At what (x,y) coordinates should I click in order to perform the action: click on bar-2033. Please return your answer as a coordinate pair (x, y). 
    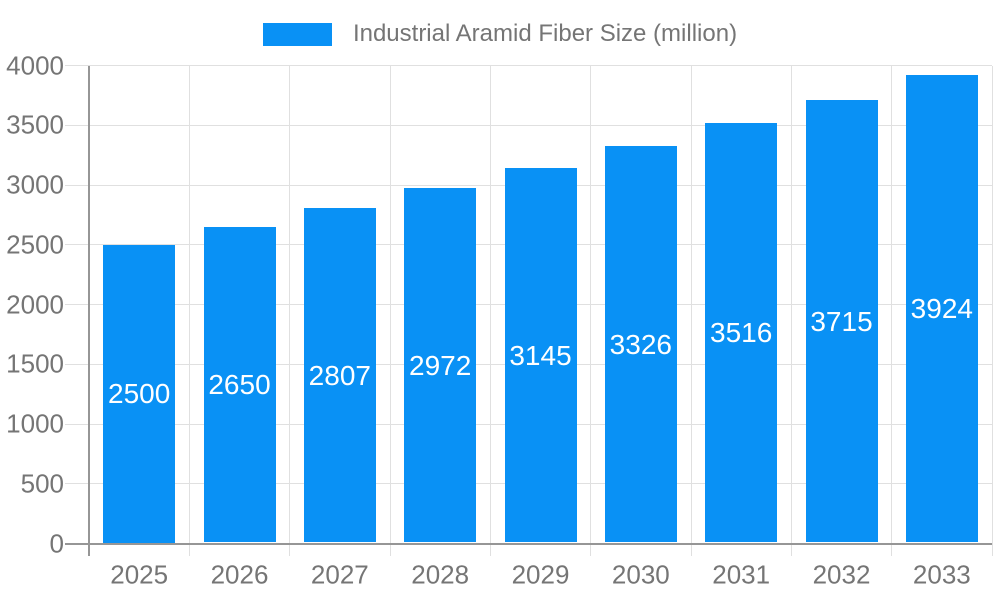
    Looking at the image, I should click on (941, 308).